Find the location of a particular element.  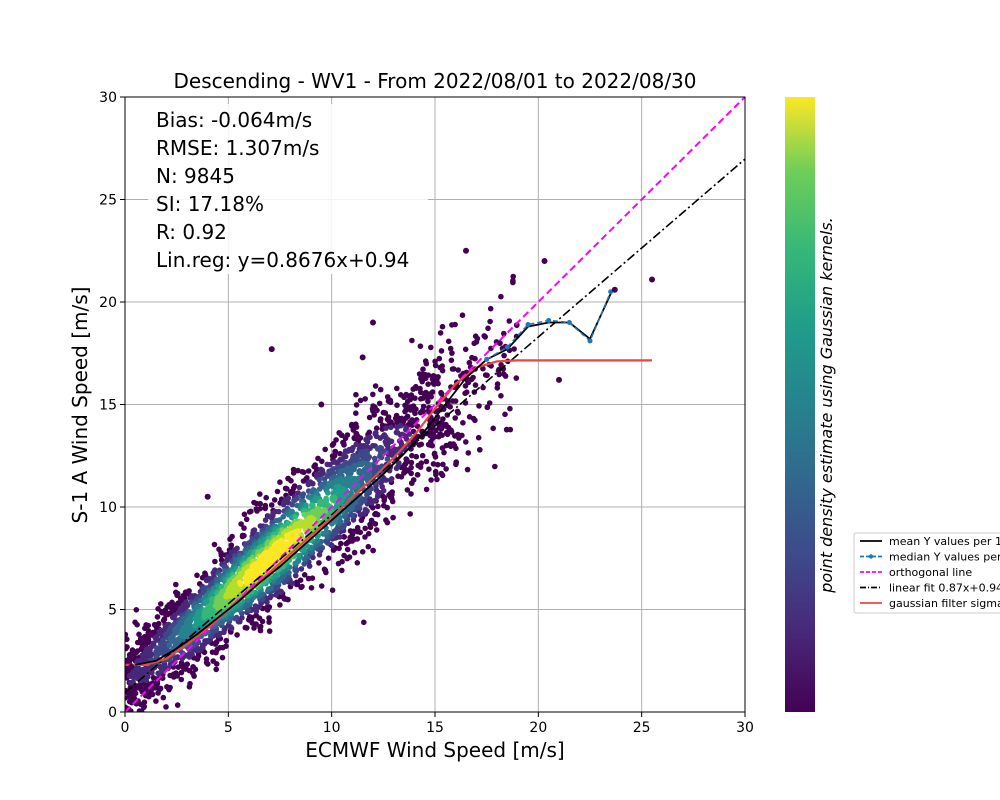

y-tick-label: 15 is located at coordinates (108, 406).